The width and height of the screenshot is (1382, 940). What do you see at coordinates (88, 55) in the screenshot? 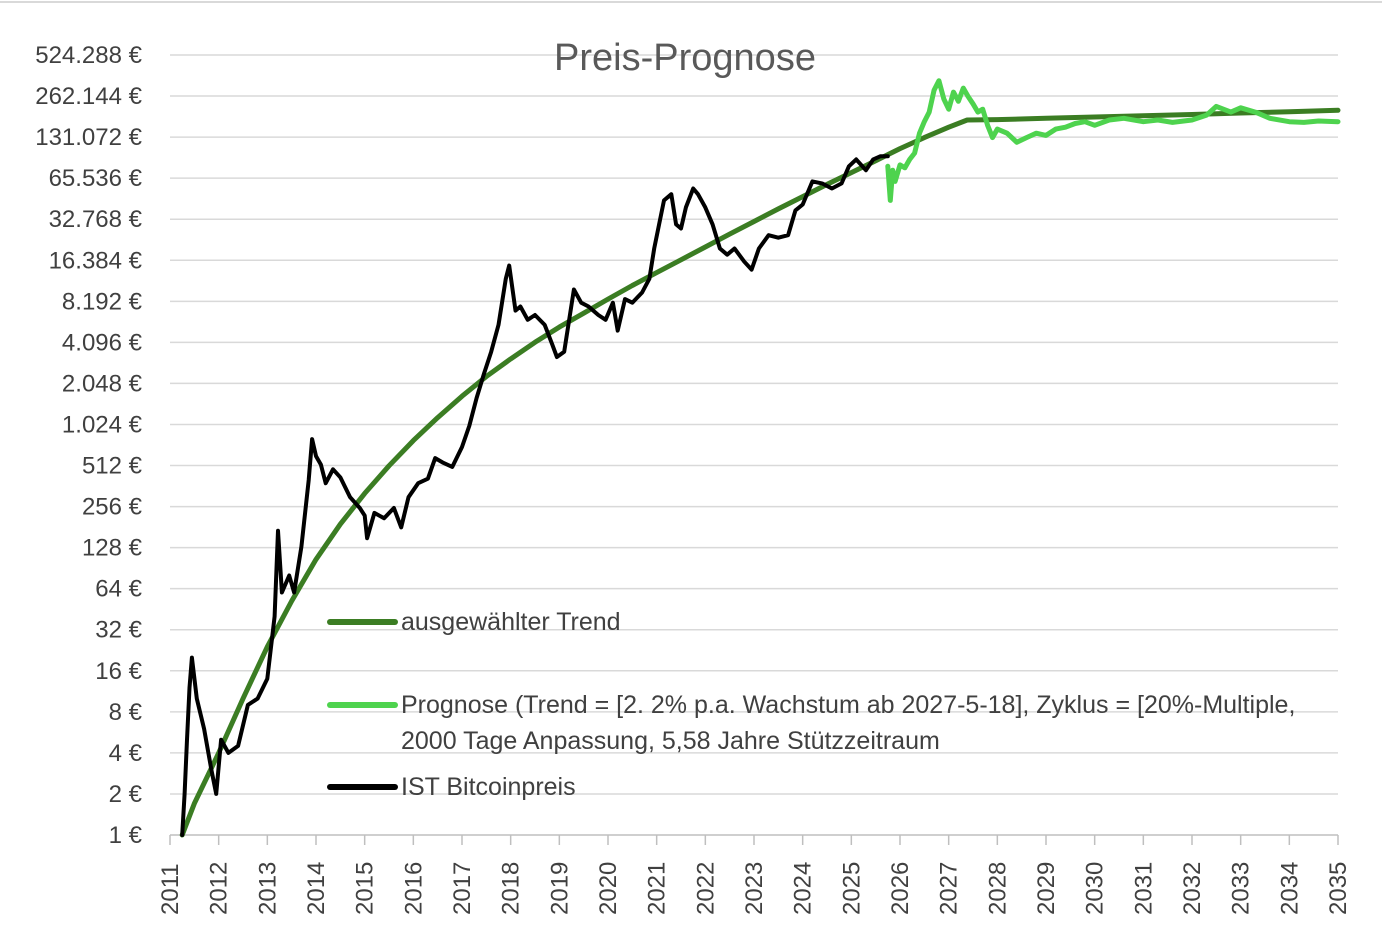
I see `y-tick-label: 524.288 €` at bounding box center [88, 55].